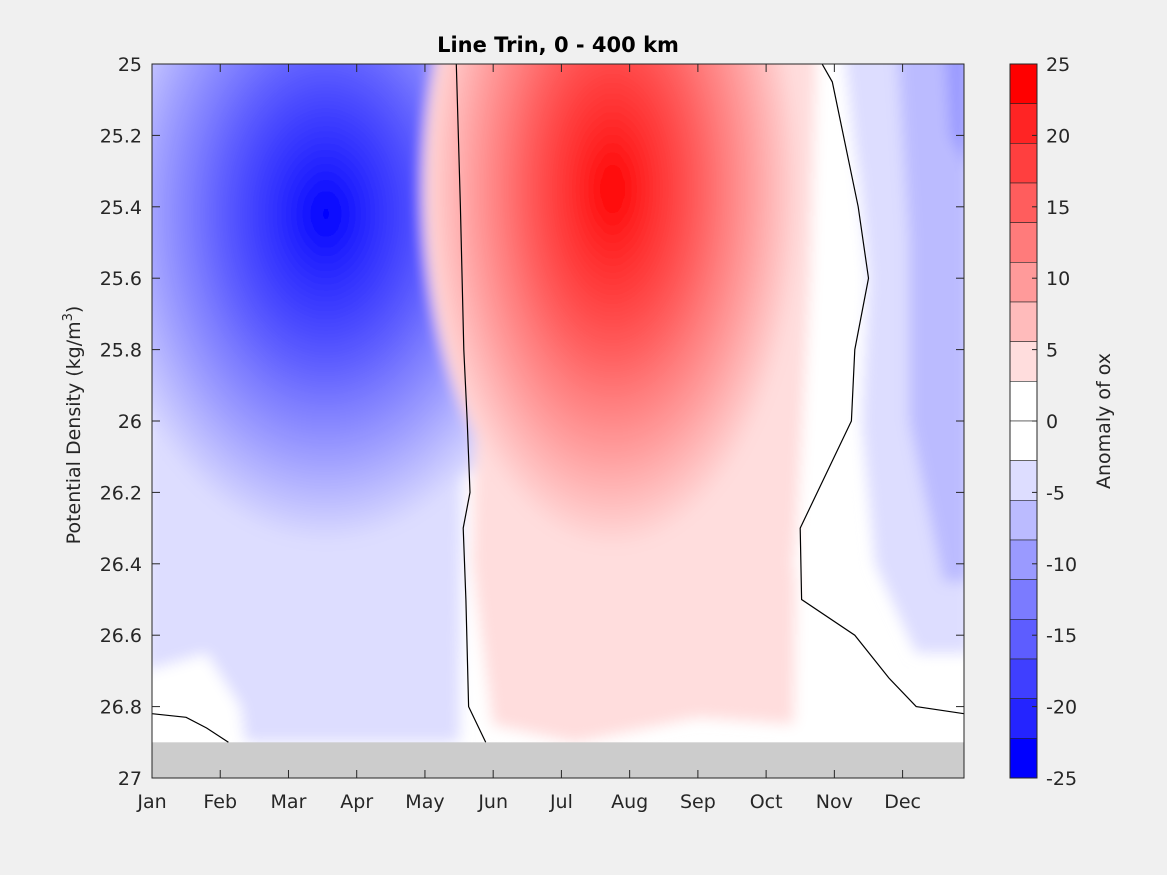 The width and height of the screenshot is (1167, 875). What do you see at coordinates (1058, 136) in the screenshot?
I see `colorbar-tick-label: 20` at bounding box center [1058, 136].